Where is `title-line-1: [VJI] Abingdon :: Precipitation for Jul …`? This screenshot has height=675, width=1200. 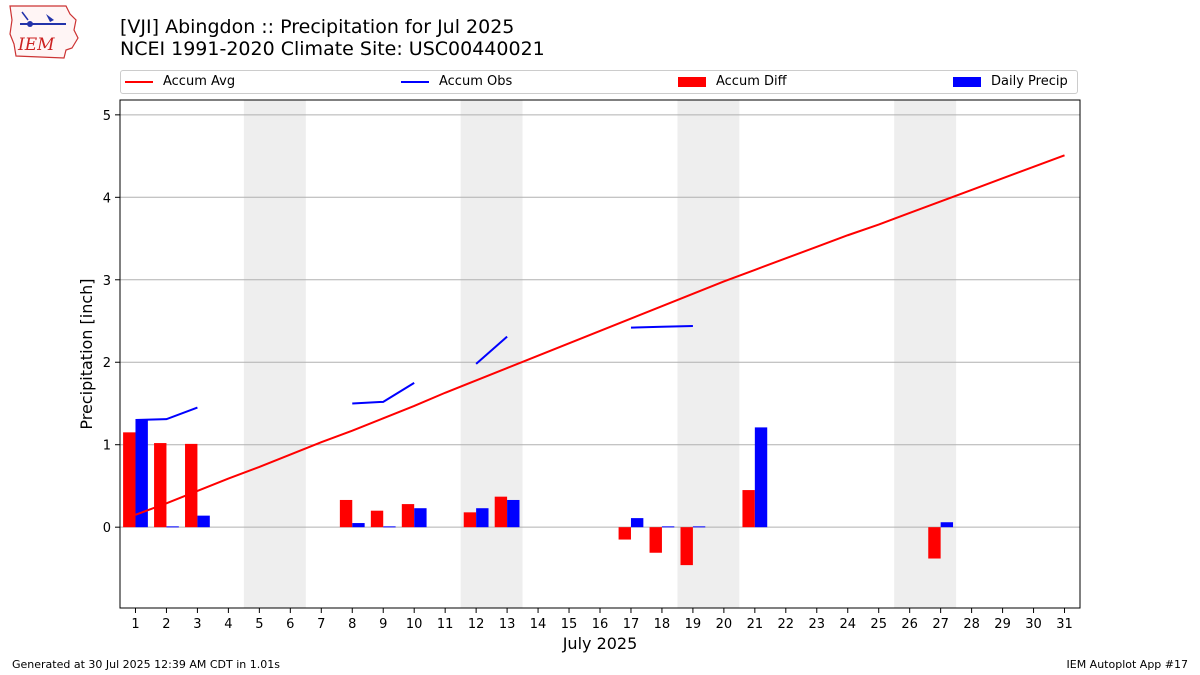
title-line-1: [VJI] Abingdon :: Precipitation for Jul … is located at coordinates (317, 27).